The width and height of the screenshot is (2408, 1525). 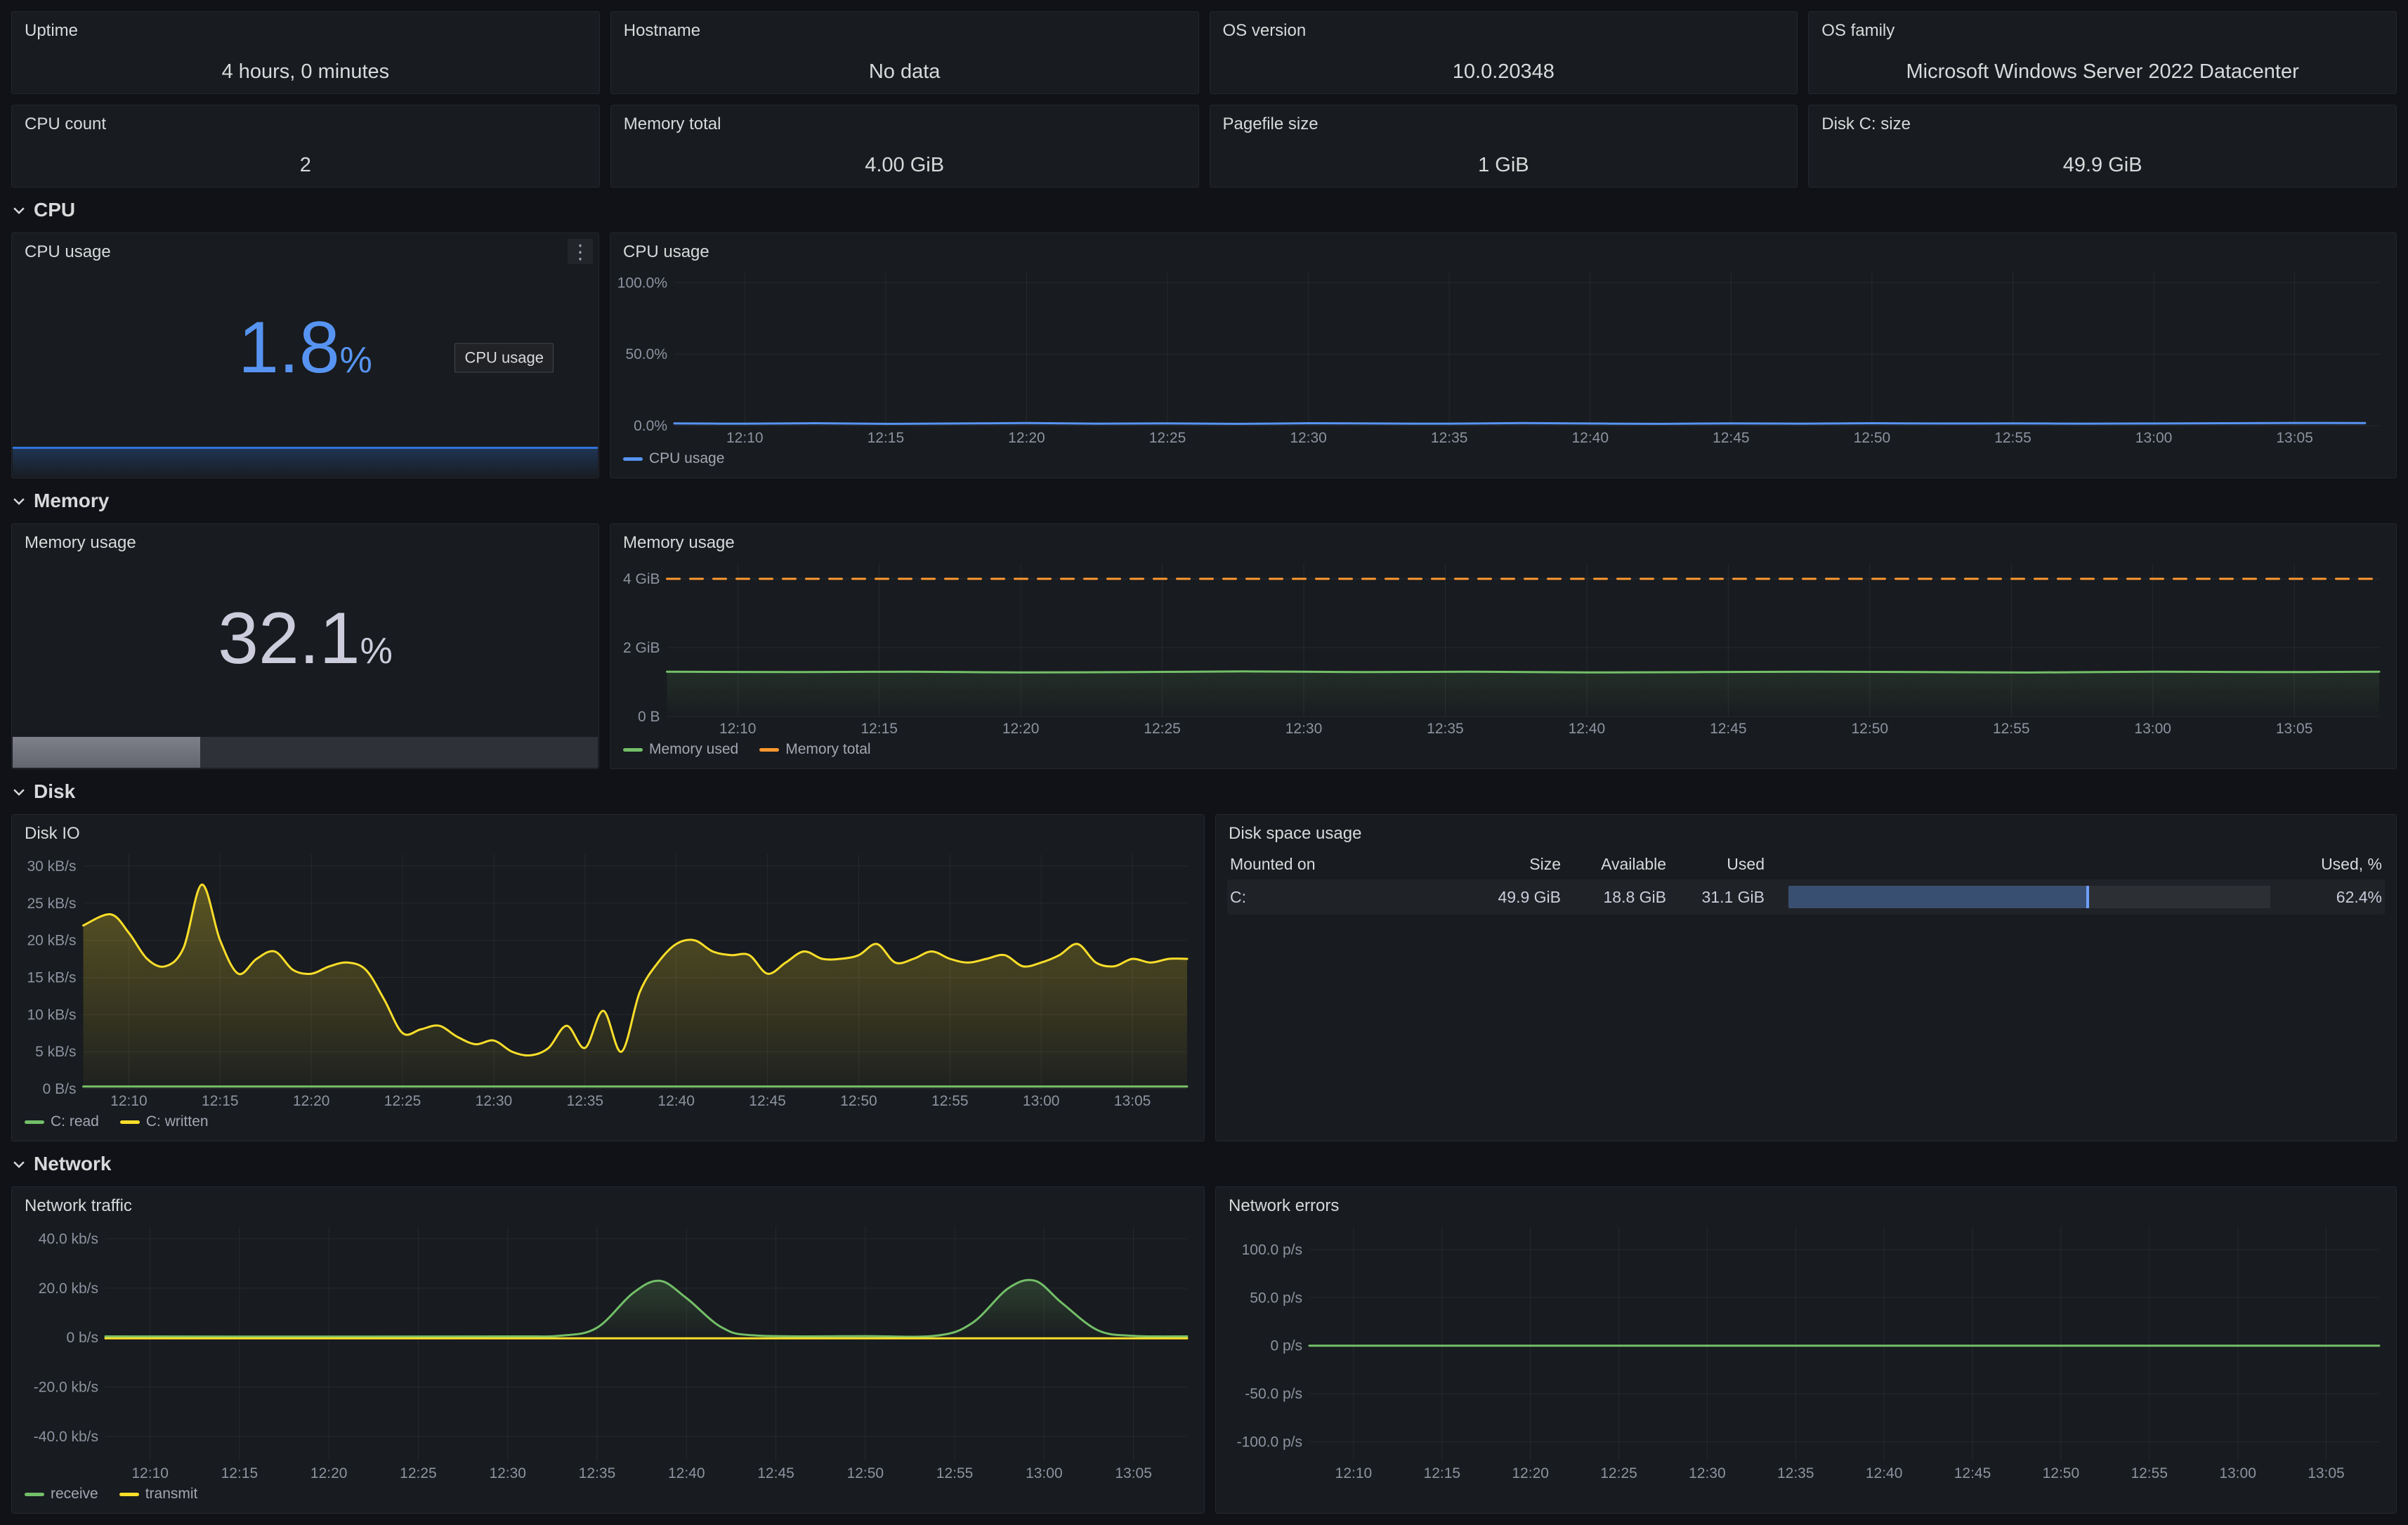 What do you see at coordinates (2352, 863) in the screenshot?
I see `col-used-pct: Used, %` at bounding box center [2352, 863].